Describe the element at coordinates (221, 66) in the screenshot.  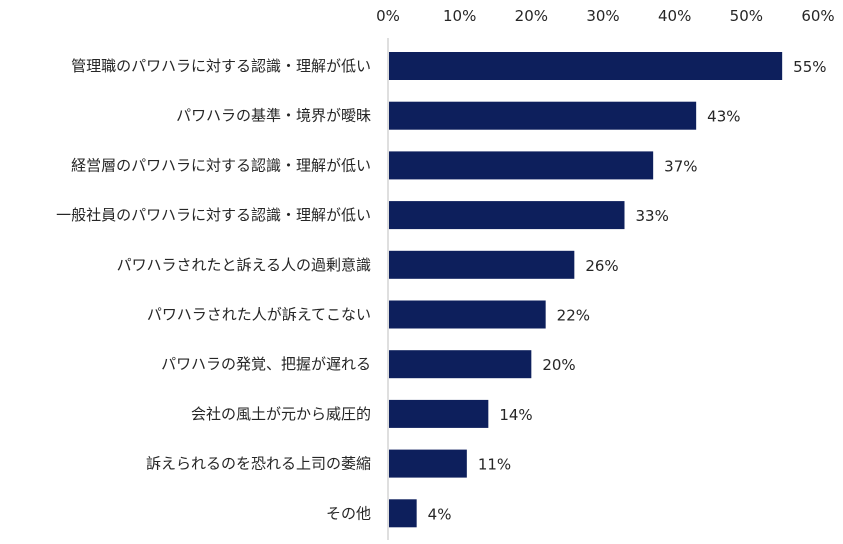
I see `category-label: 管理職のパワハラに対する認識・理解が低い` at that location.